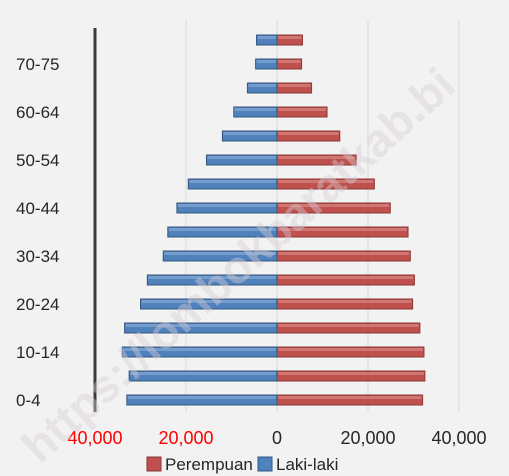 The height and width of the screenshot is (476, 509). Describe the element at coordinates (37, 352) in the screenshot. I see `y-tick-label-10-14: 10-14` at that location.